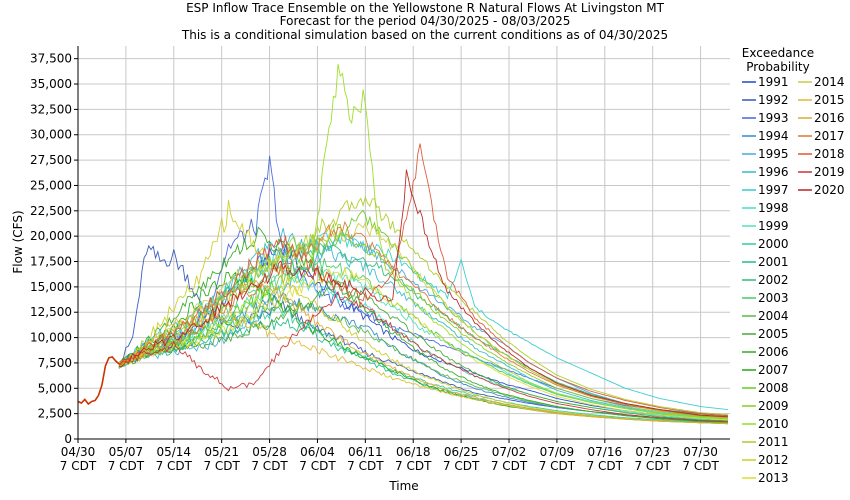 This screenshot has width=850, height=500. Describe the element at coordinates (773, 226) in the screenshot. I see `legend-label-1999: 1999` at that location.